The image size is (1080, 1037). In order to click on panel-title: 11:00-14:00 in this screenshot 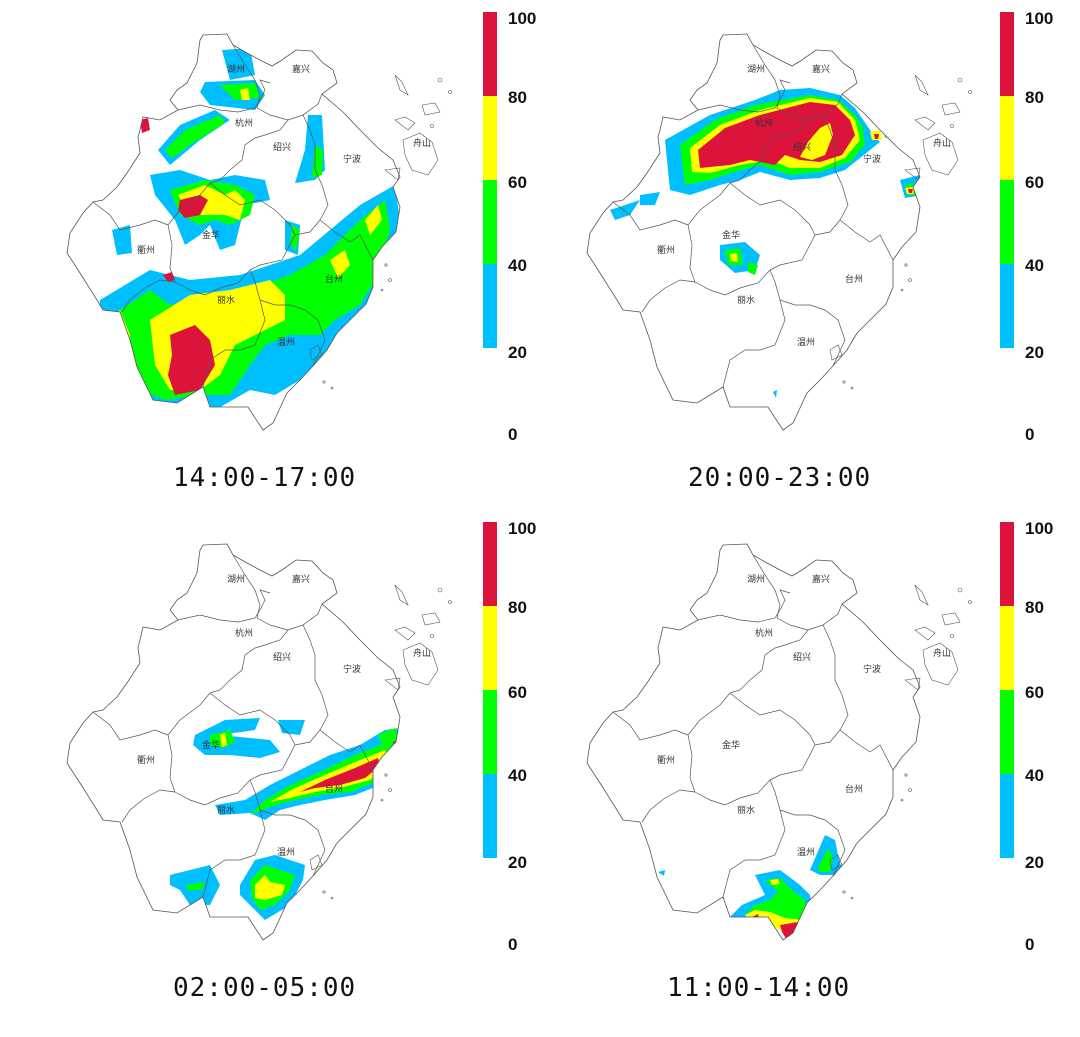, I will do `click(759, 988)`.